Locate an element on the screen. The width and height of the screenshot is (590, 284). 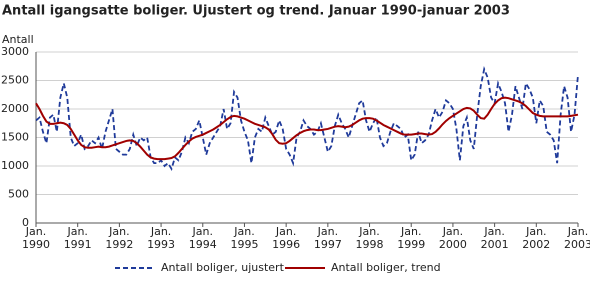
x-tick-label: Jan. 1996 is located at coordinates (286, 238).